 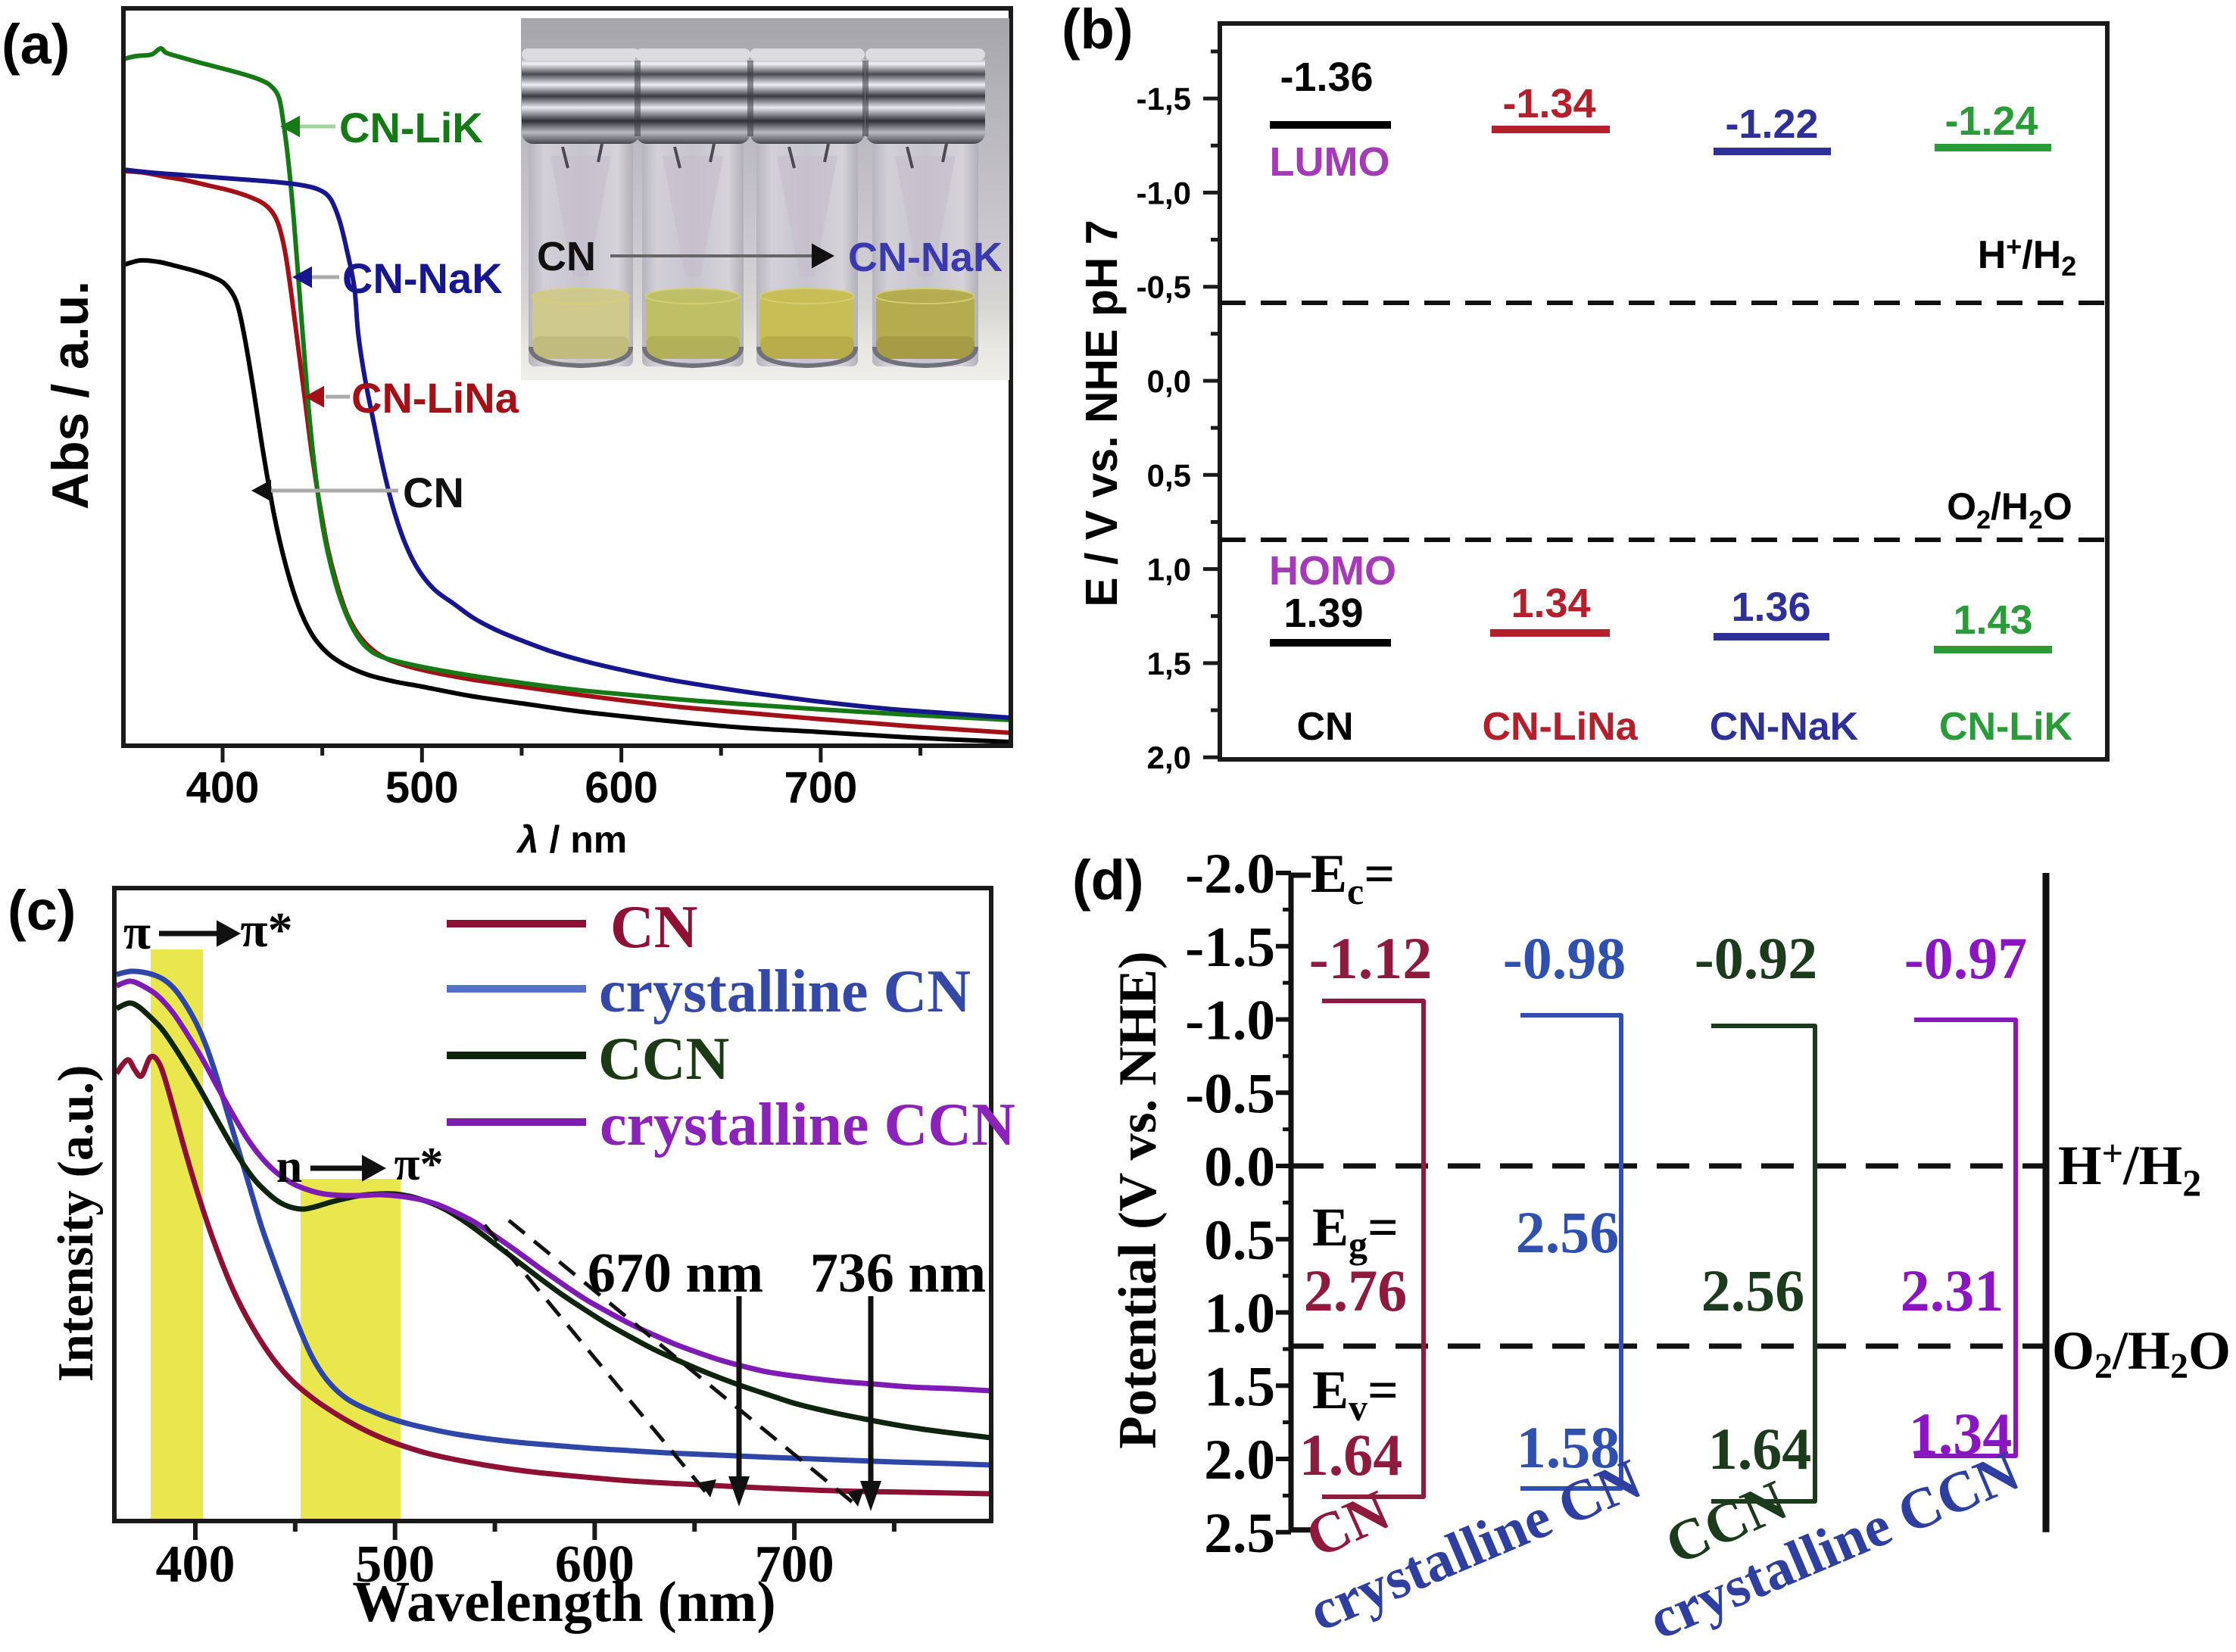 I want to click on svg-text: (a), so click(x=36, y=44).